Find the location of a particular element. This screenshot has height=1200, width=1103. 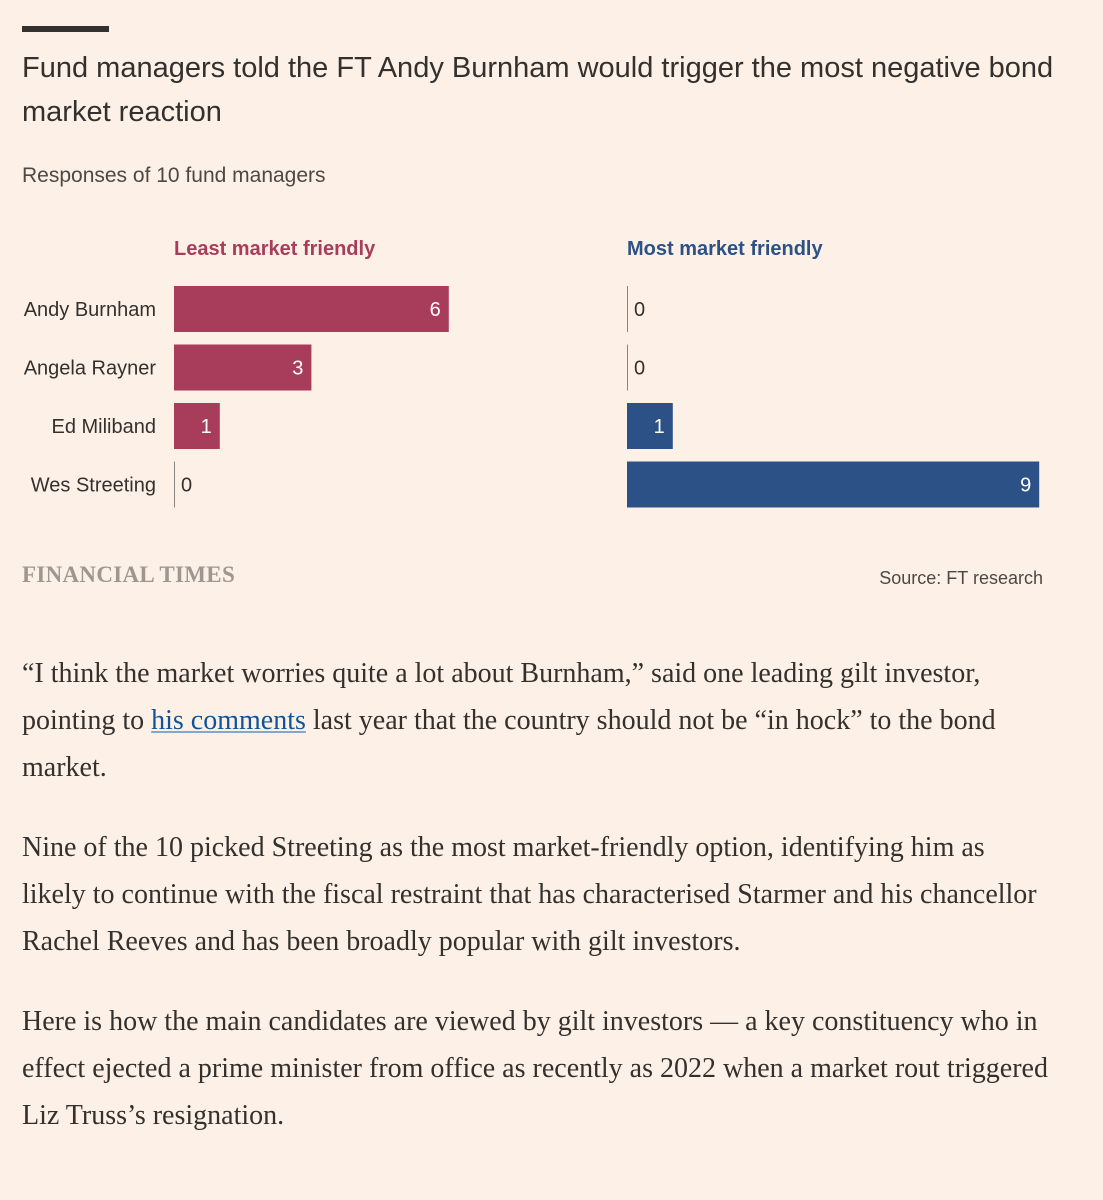

category-label: Angela Rayner is located at coordinates (90, 369).